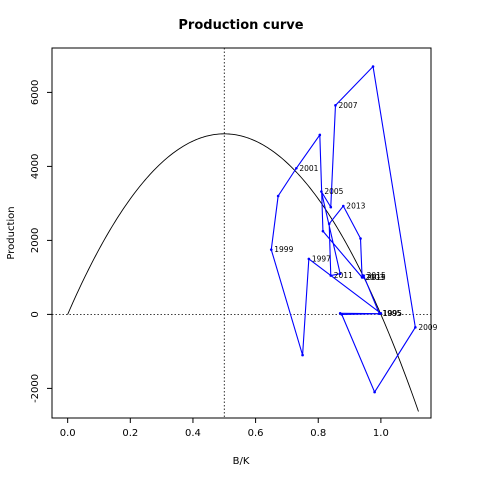 The width and height of the screenshot is (480, 480). Describe the element at coordinates (130, 433) in the screenshot. I see `x-tick-label: 0.2` at that location.